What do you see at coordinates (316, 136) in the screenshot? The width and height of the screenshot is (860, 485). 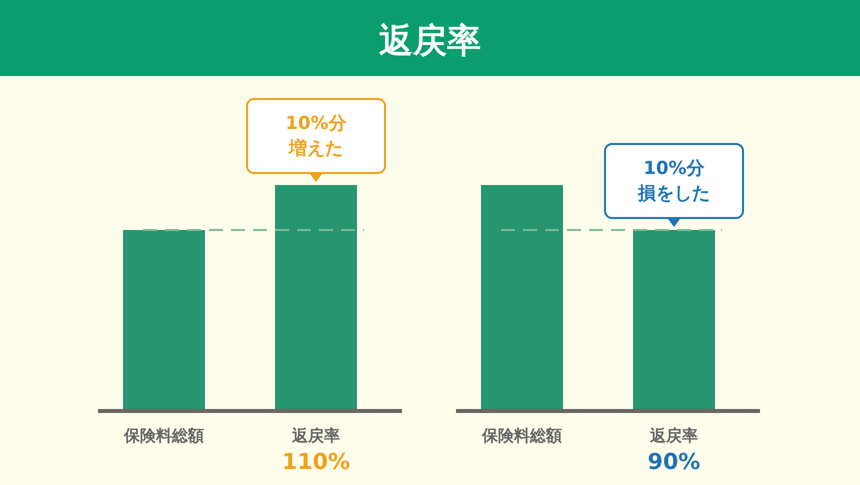 I see `annotation: 10%分増えた` at bounding box center [316, 136].